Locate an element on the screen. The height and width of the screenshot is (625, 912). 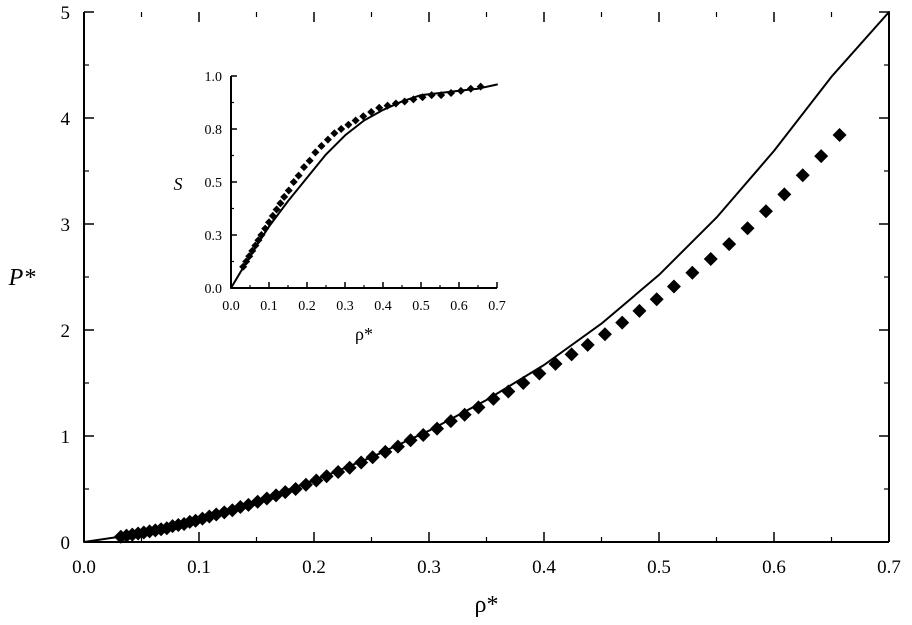
inset-y-tick-label: 0.8 is located at coordinates (214, 130).